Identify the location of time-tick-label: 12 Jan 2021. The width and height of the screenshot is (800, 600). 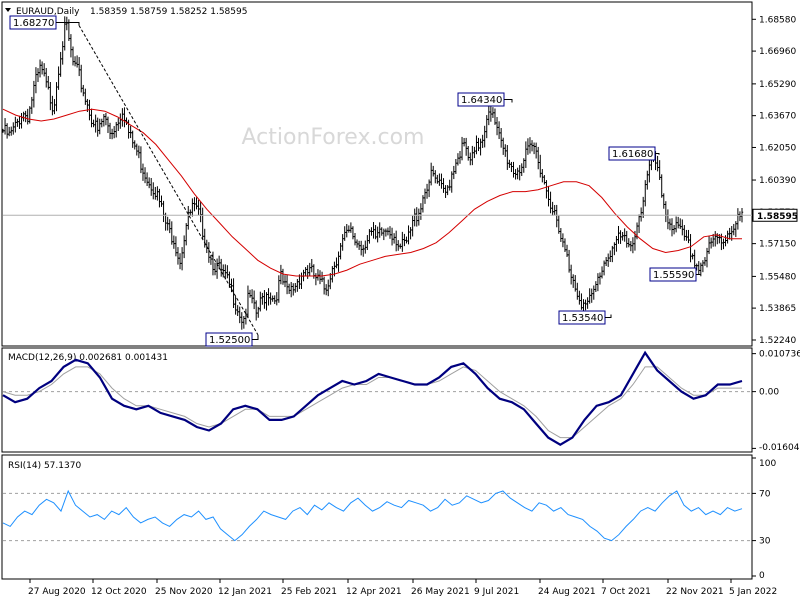
(245, 592).